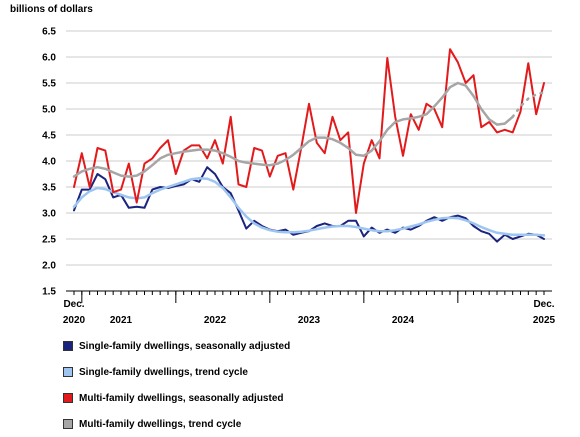 The image size is (580, 437). Describe the element at coordinates (403, 320) in the screenshot. I see `x-tick-label: 2024` at that location.